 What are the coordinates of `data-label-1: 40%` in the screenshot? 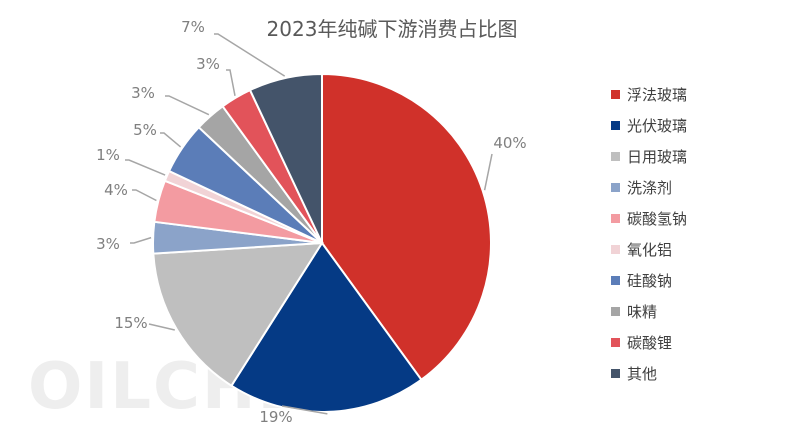 It's located at (509, 143).